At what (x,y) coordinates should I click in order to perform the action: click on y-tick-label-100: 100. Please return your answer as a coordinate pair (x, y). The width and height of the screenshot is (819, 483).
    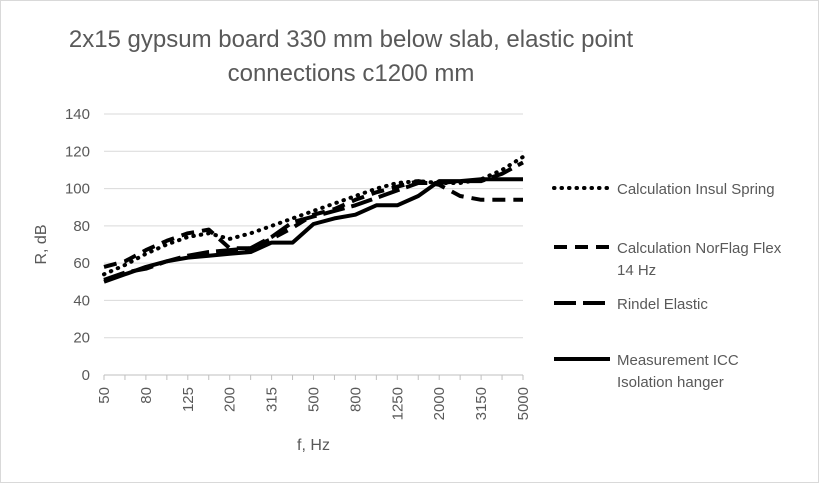
    Looking at the image, I should click on (77, 189).